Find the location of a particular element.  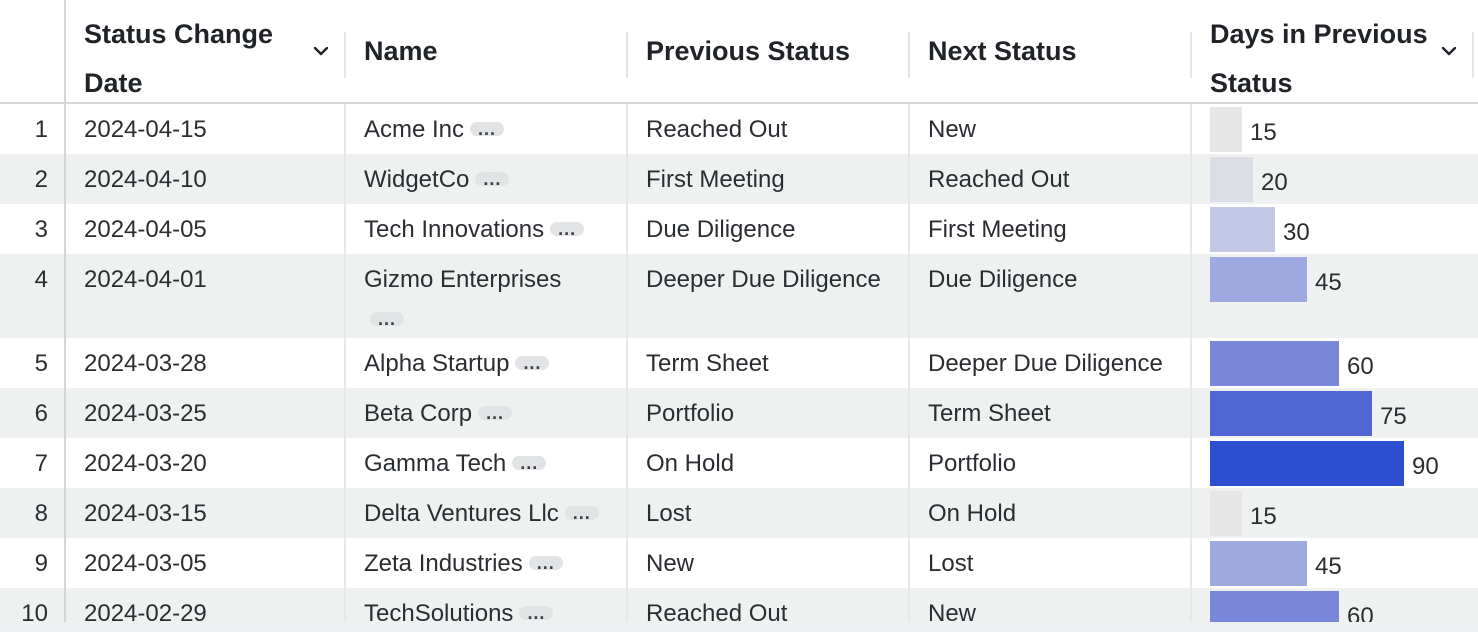

next-status-cell: Deeper Due Diligence is located at coordinates (1051, 363).